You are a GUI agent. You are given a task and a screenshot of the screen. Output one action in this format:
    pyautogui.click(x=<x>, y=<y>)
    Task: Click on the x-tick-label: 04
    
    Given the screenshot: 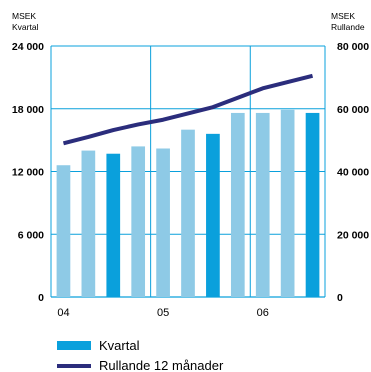 What is the action you would take?
    pyautogui.click(x=63, y=313)
    